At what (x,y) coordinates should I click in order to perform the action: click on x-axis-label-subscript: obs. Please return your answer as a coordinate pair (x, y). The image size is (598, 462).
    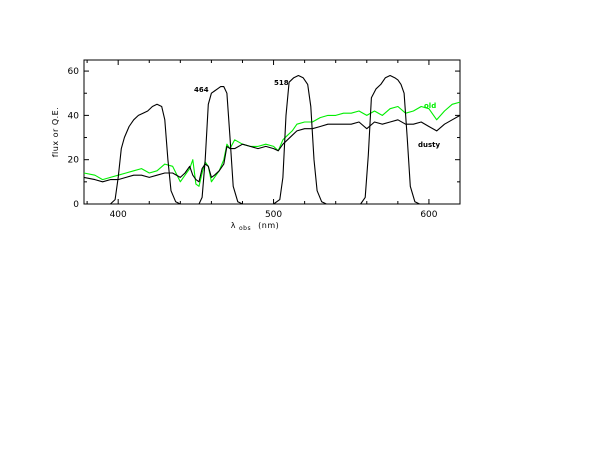
    Looking at the image, I should click on (245, 228).